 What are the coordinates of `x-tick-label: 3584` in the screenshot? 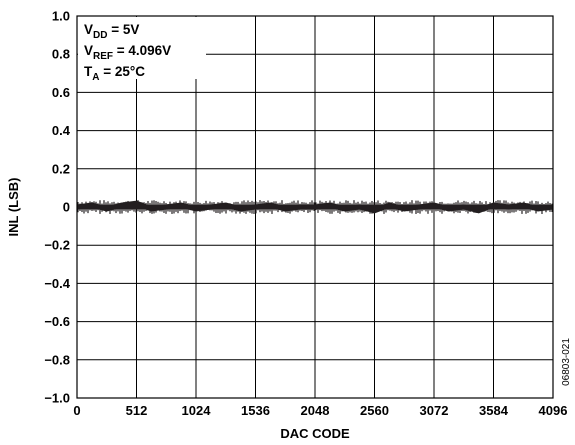 It's located at (494, 410).